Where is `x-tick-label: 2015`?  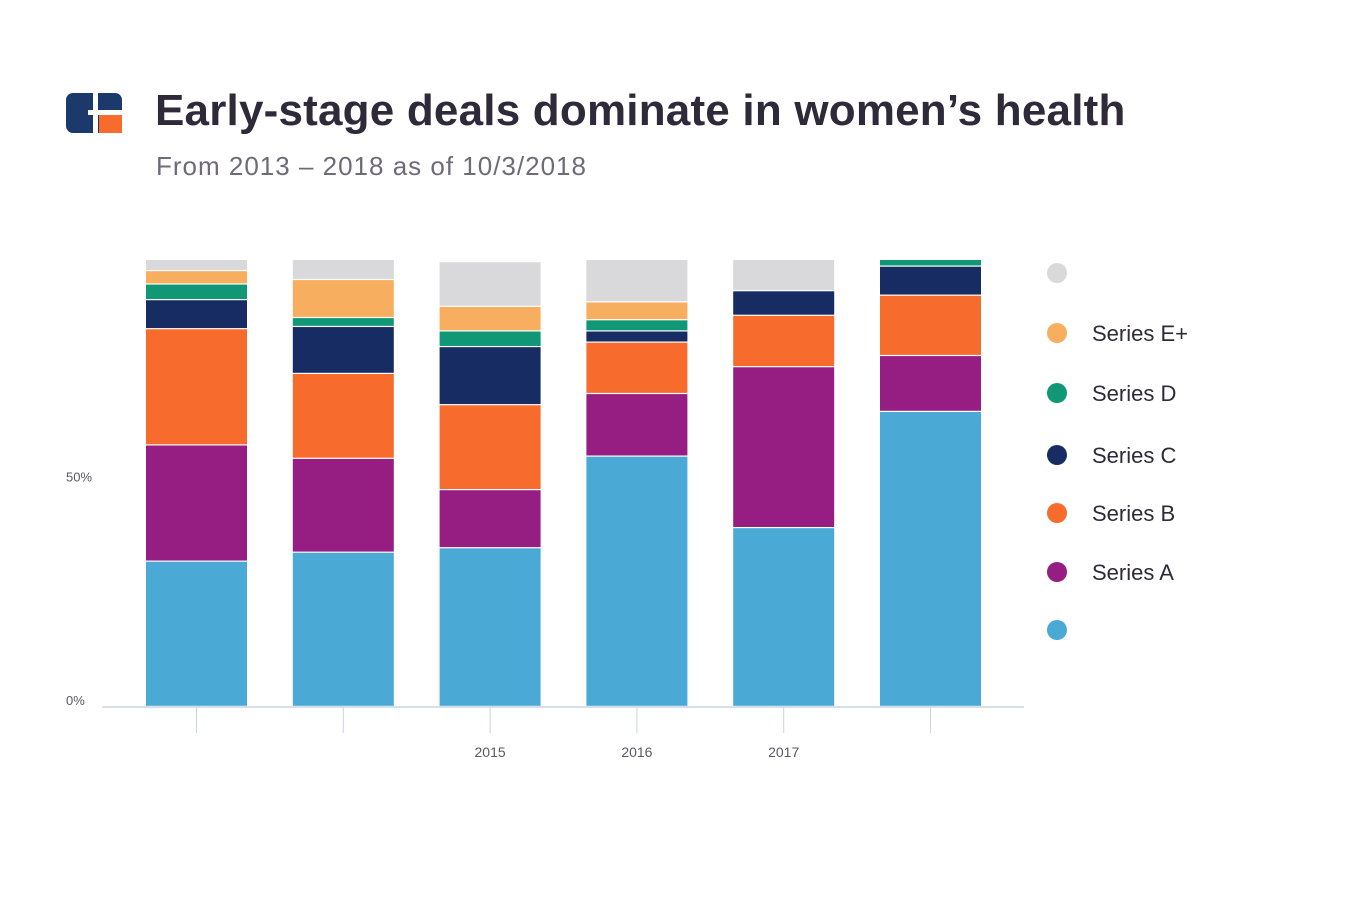 x-tick-label: 2015 is located at coordinates (490, 752).